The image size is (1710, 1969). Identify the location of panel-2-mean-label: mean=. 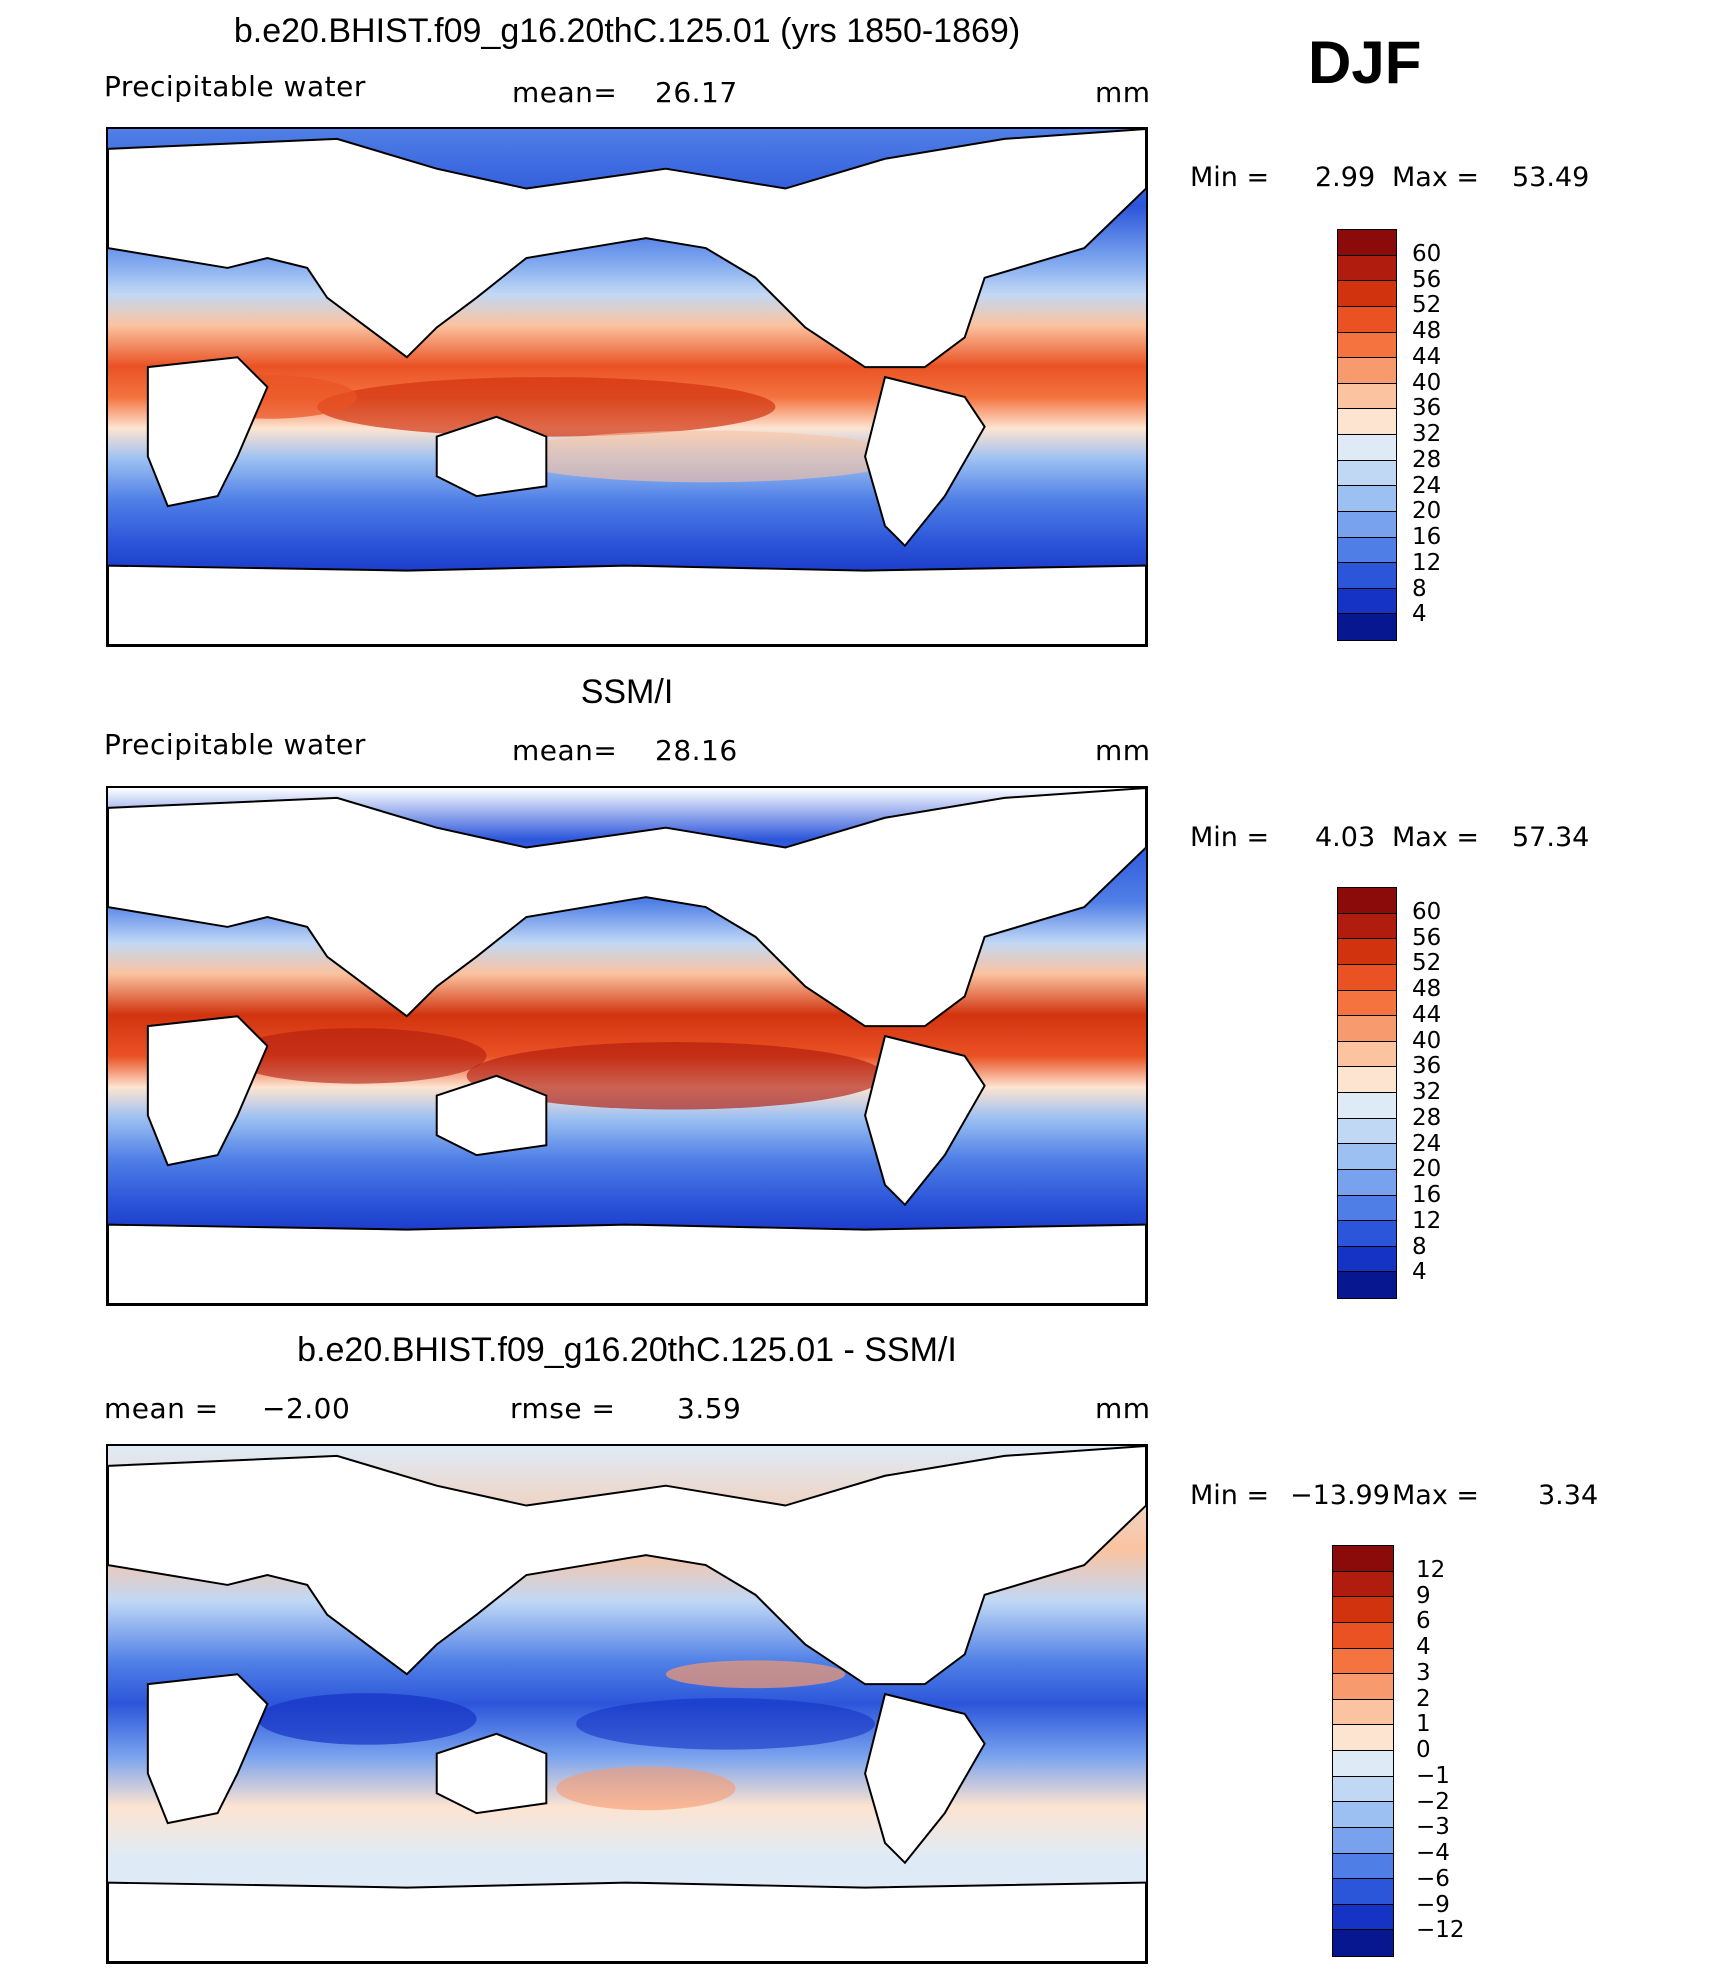
(565, 750).